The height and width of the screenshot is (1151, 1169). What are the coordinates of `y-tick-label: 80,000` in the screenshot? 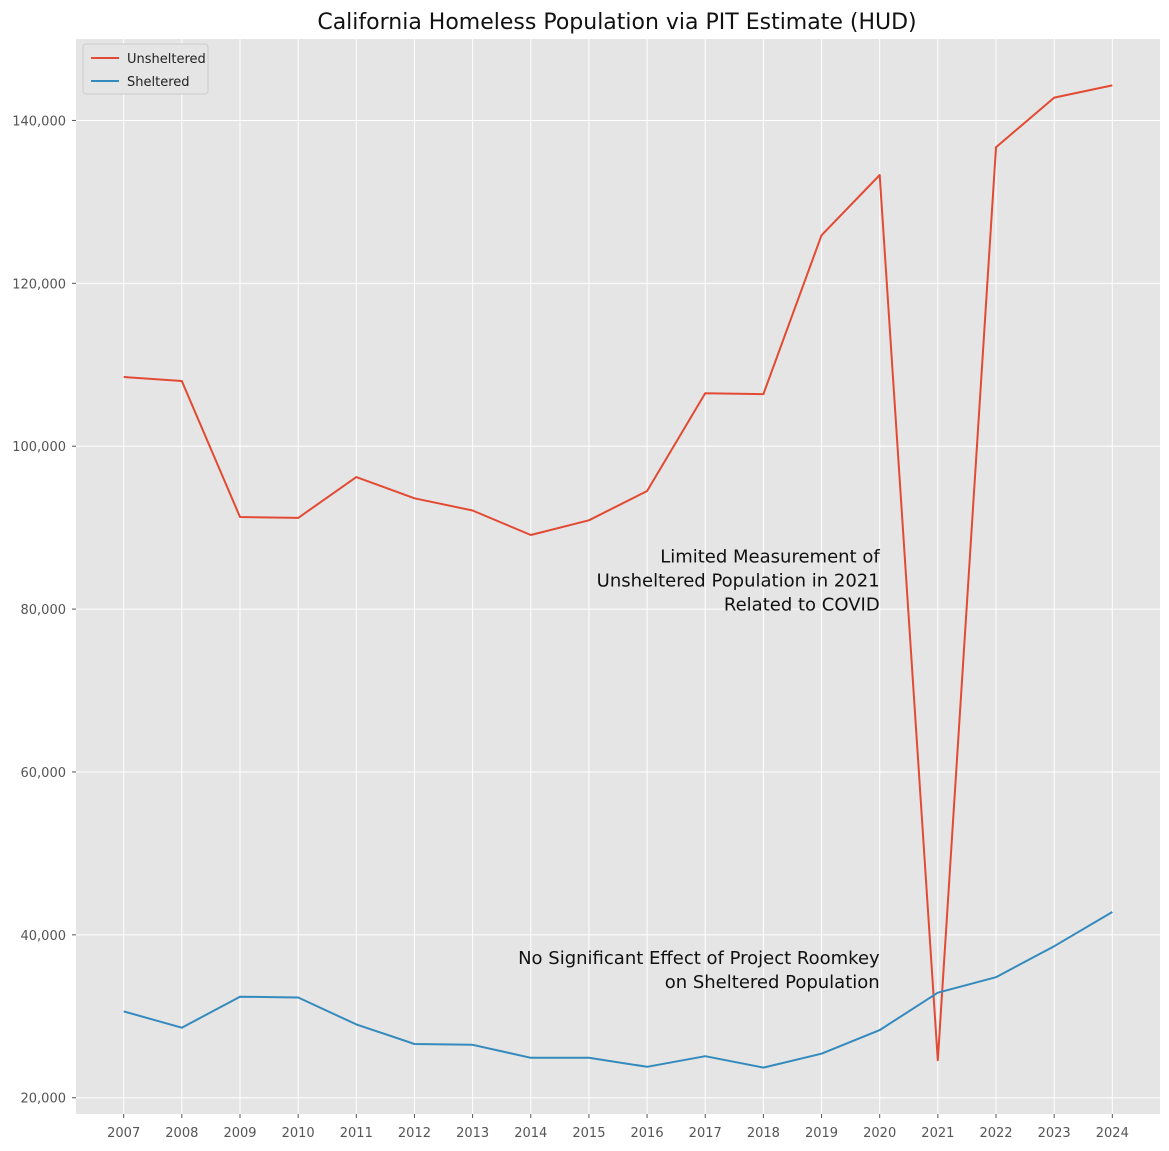 It's located at (44, 610).